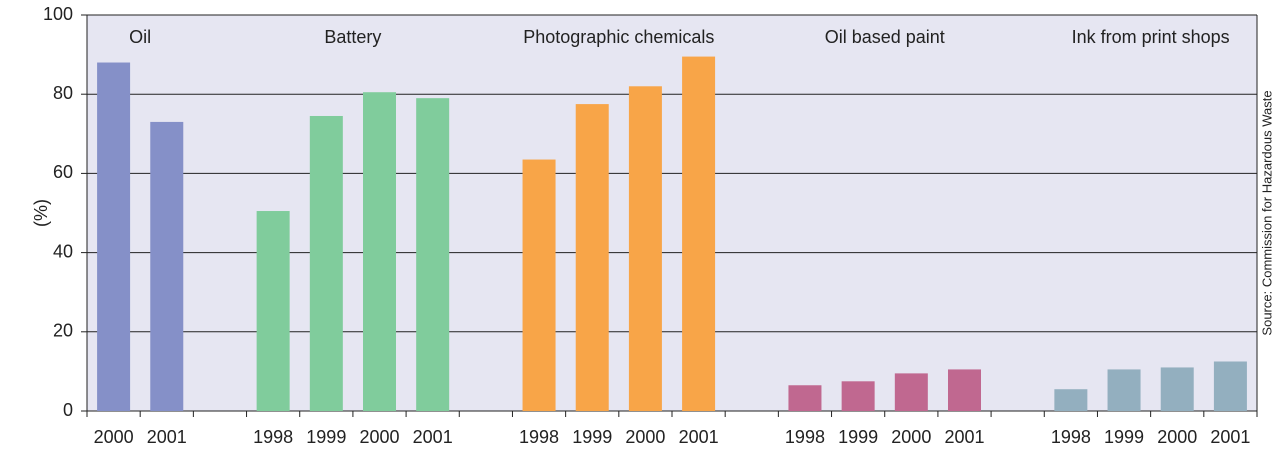 The image size is (1279, 456). I want to click on source-note: Source: Commission for Hazardous Waste, so click(1266, 212).